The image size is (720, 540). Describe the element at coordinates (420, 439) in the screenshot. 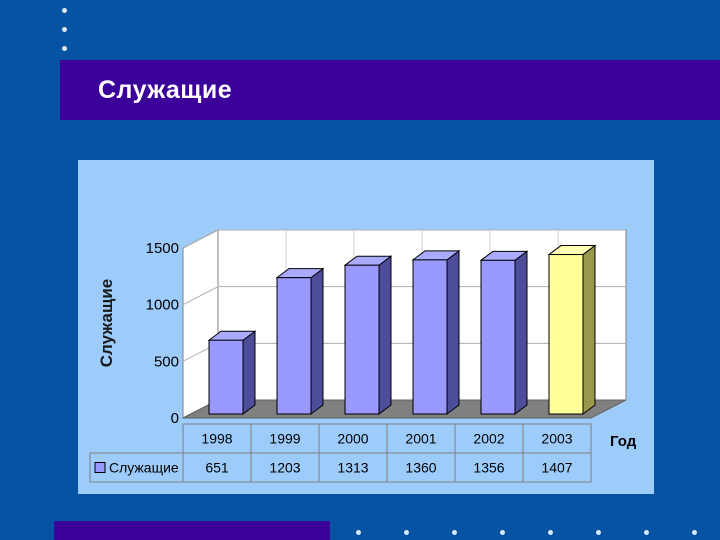

I see `category-label: 2001` at that location.